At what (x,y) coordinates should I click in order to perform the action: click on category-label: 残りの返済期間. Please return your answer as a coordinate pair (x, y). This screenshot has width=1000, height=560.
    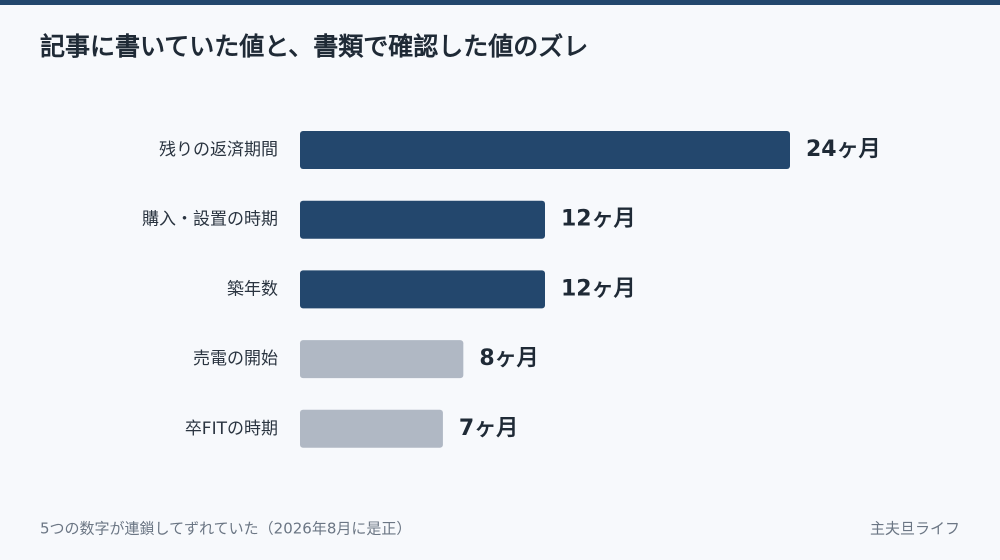
    Looking at the image, I should click on (218, 150).